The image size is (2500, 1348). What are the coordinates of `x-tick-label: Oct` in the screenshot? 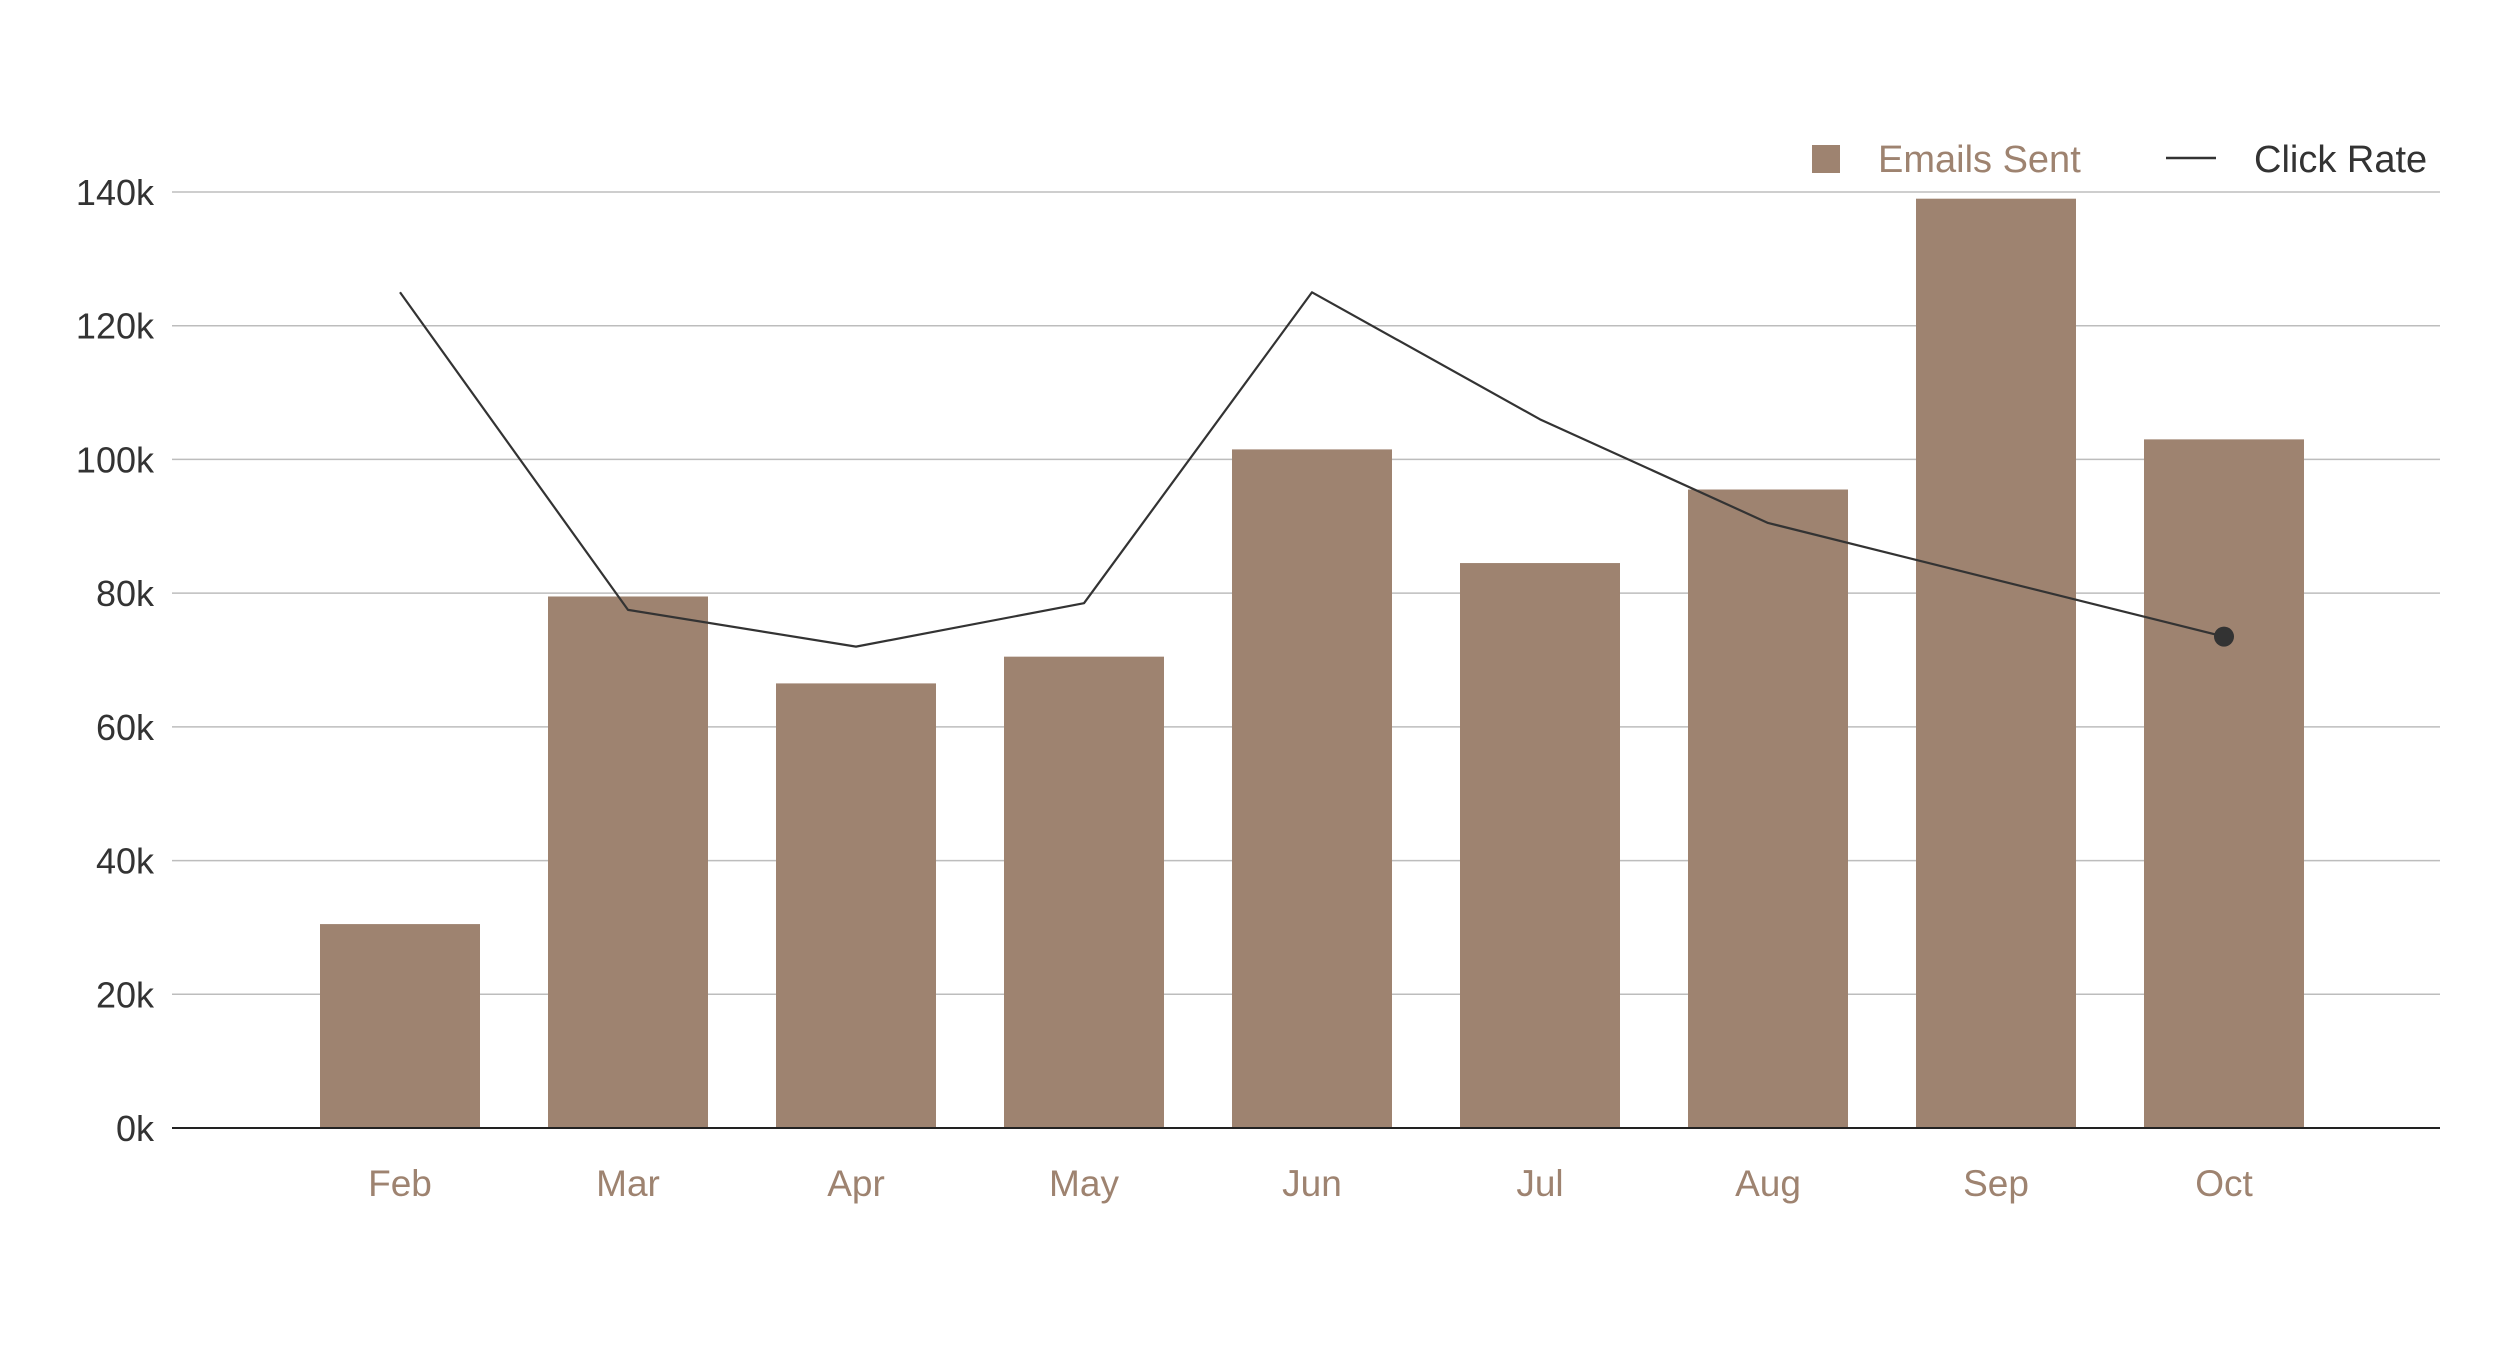 It's located at (2224, 1183).